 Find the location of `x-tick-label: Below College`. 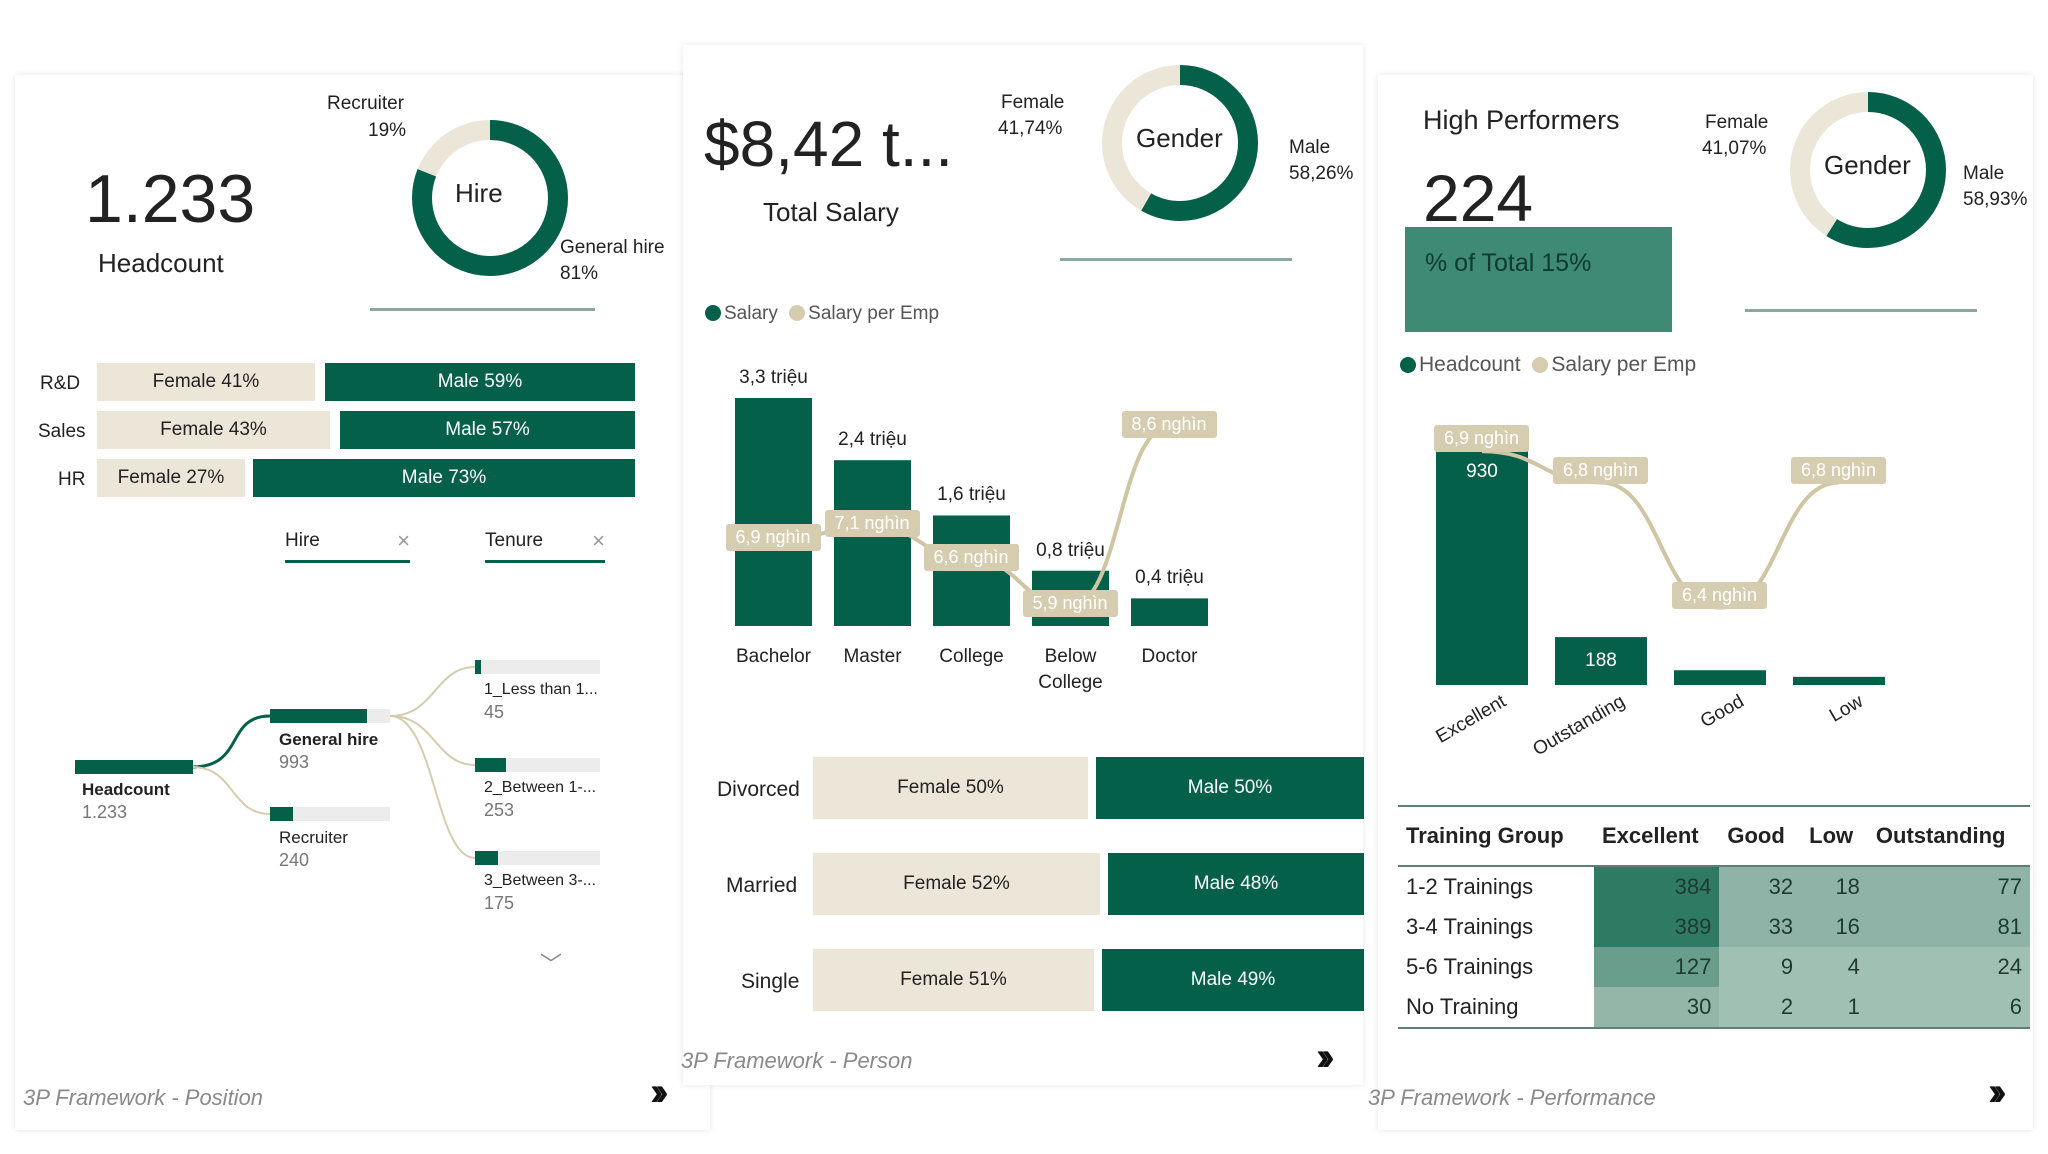

x-tick-label: Below College is located at coordinates (1070, 669).